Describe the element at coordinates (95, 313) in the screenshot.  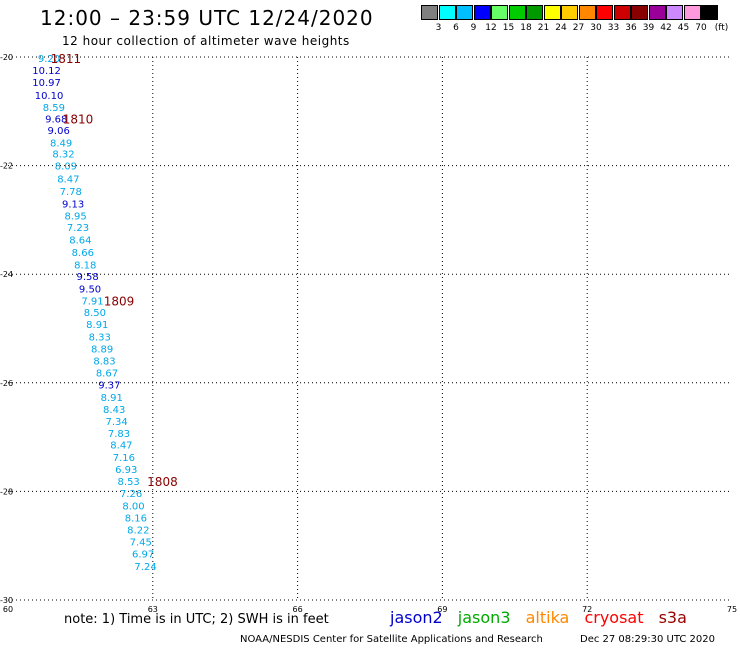
I see `wave-height-label: 8.50` at that location.